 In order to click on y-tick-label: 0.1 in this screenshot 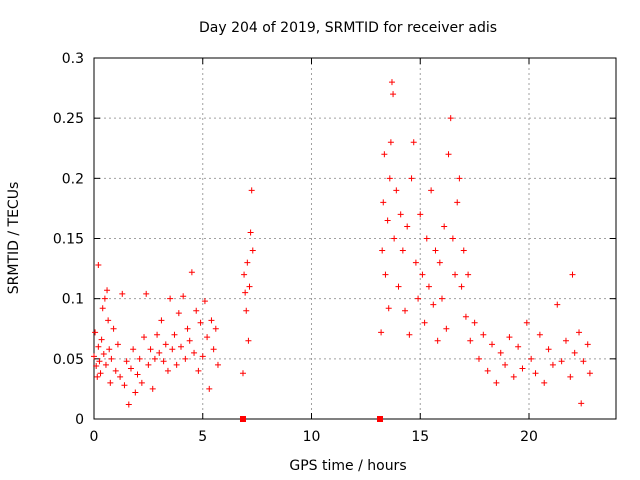, I will do `click(73, 300)`.